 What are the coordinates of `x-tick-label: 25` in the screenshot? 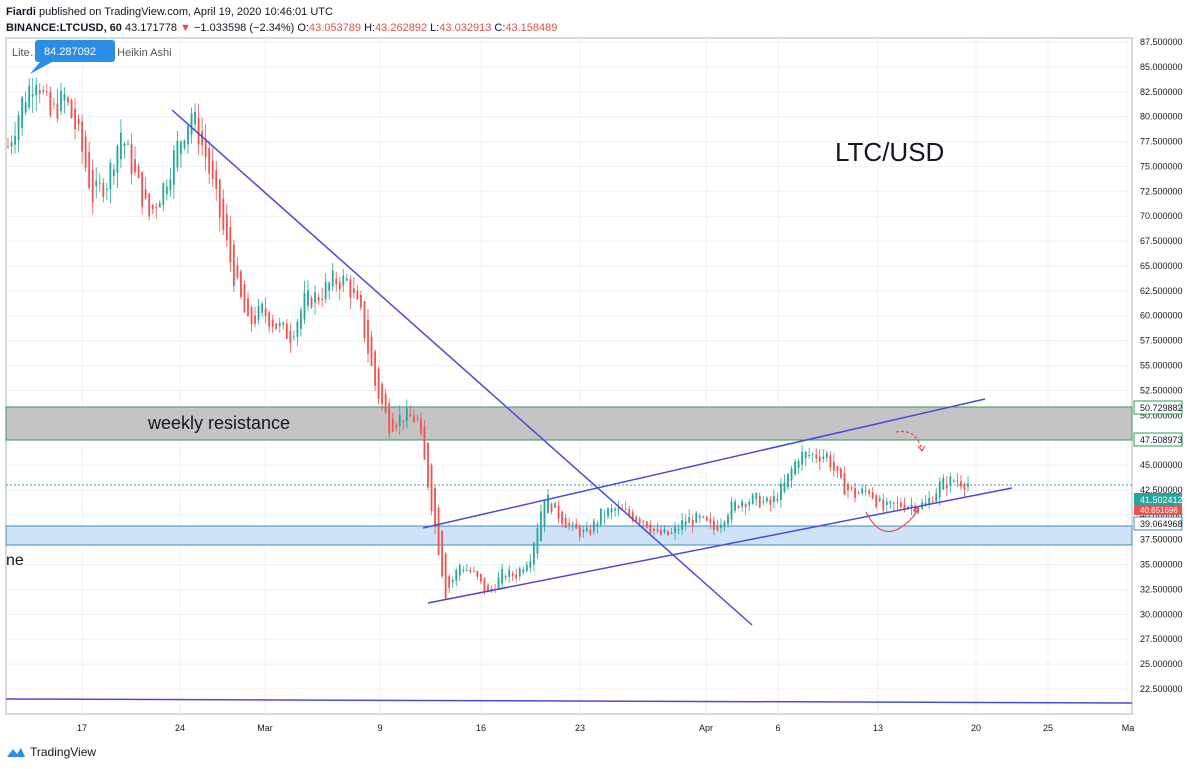 It's located at (1048, 728).